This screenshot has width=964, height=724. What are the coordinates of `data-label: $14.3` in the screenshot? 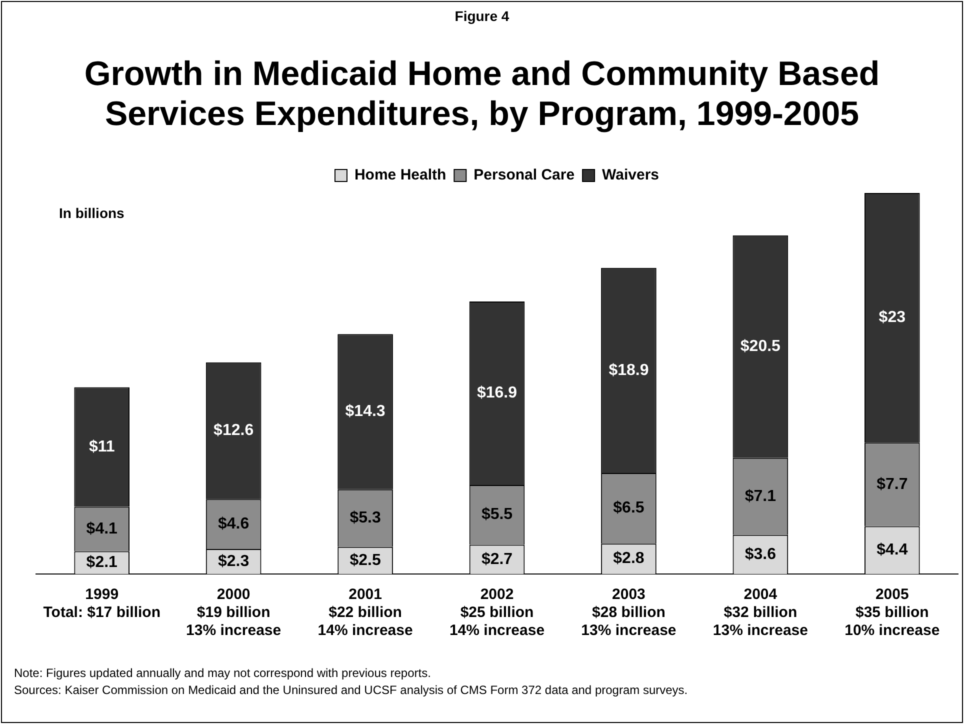 It's located at (365, 411).